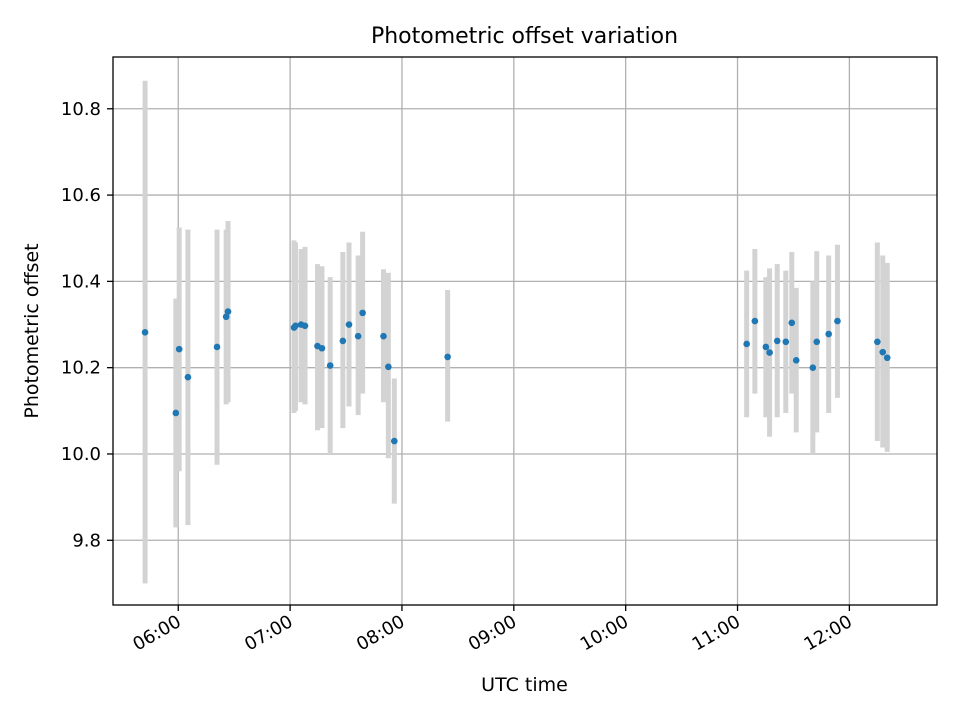  Describe the element at coordinates (524, 685) in the screenshot. I see `x-axis-label: UTC time` at that location.